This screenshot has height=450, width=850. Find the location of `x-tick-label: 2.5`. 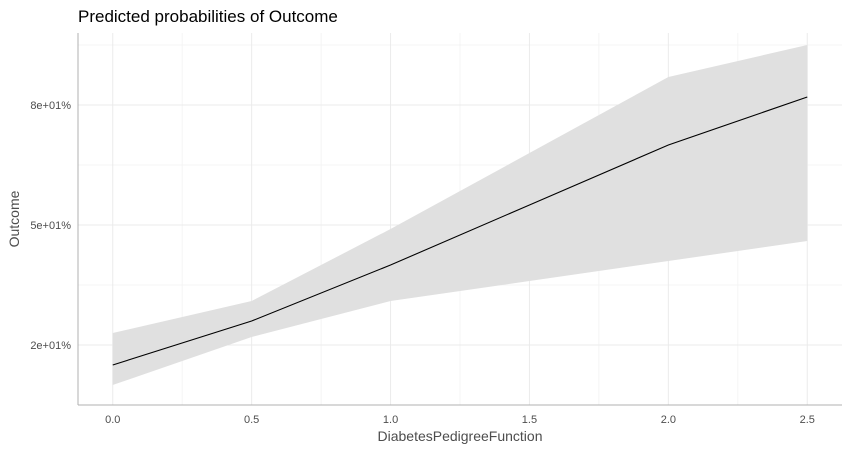

x-tick-label: 2.5 is located at coordinates (807, 420).